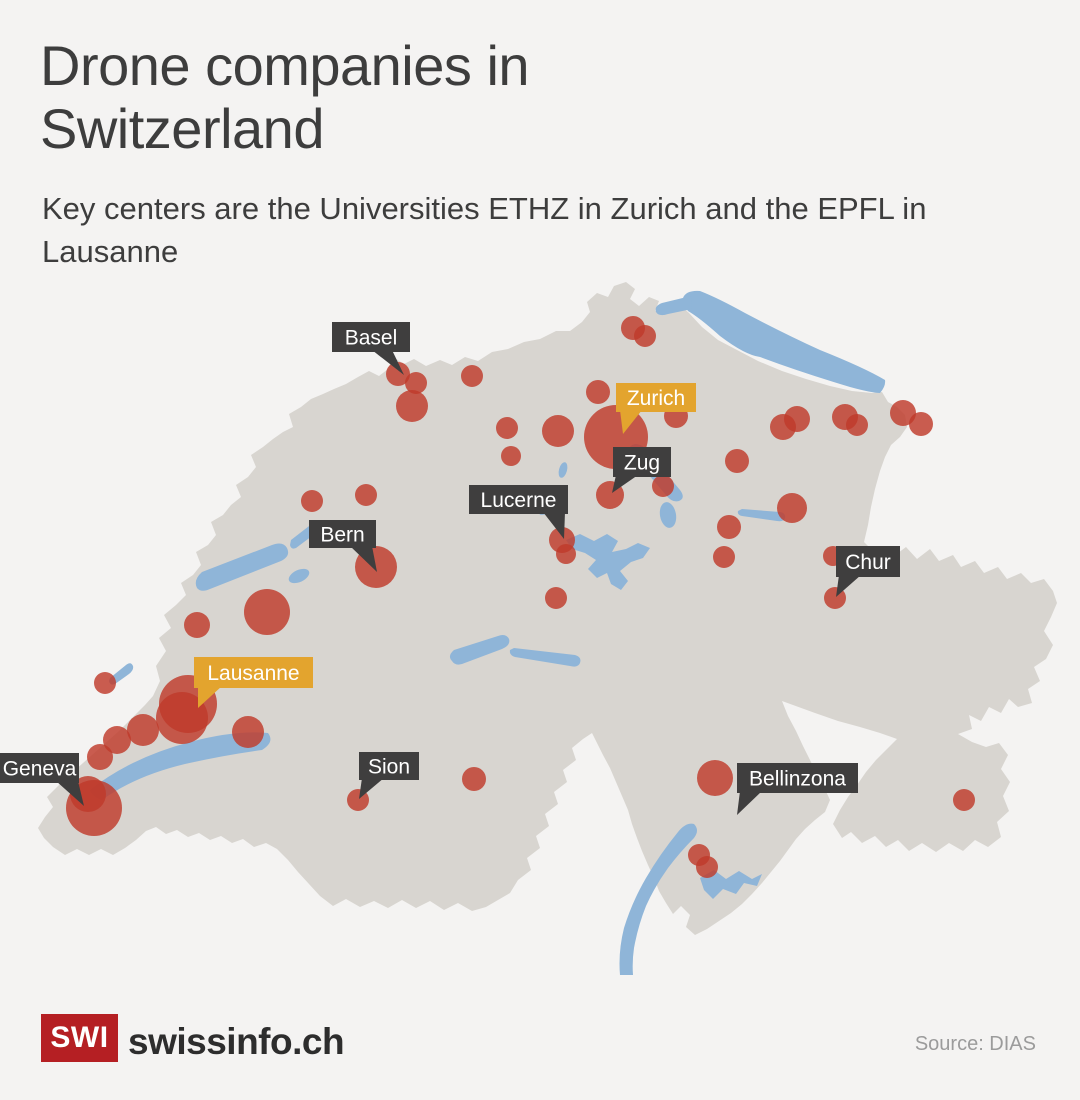 Image resolution: width=1080 pixels, height=1100 pixels. What do you see at coordinates (975, 1044) in the screenshot?
I see `source-credit: Source: DIAS` at bounding box center [975, 1044].